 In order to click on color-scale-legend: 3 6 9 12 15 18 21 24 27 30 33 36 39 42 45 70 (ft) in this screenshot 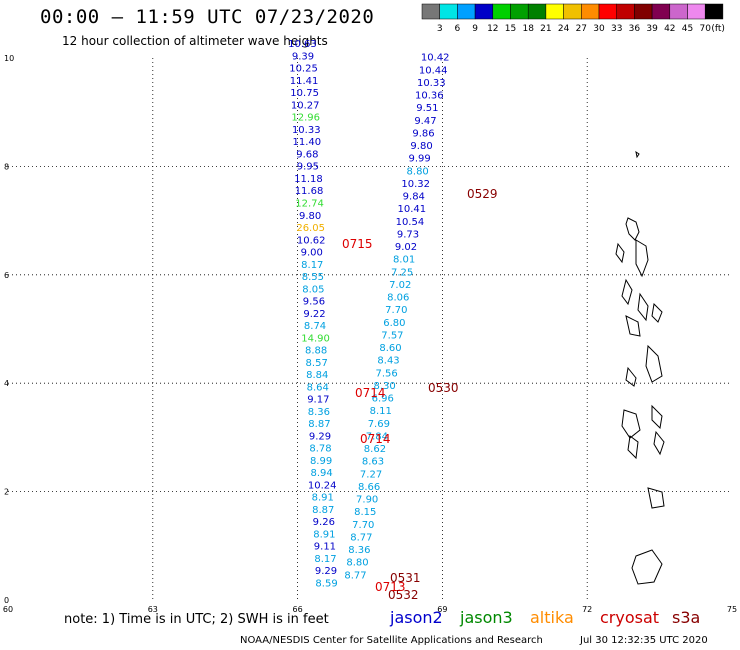, I will do `click(573, 18)`.